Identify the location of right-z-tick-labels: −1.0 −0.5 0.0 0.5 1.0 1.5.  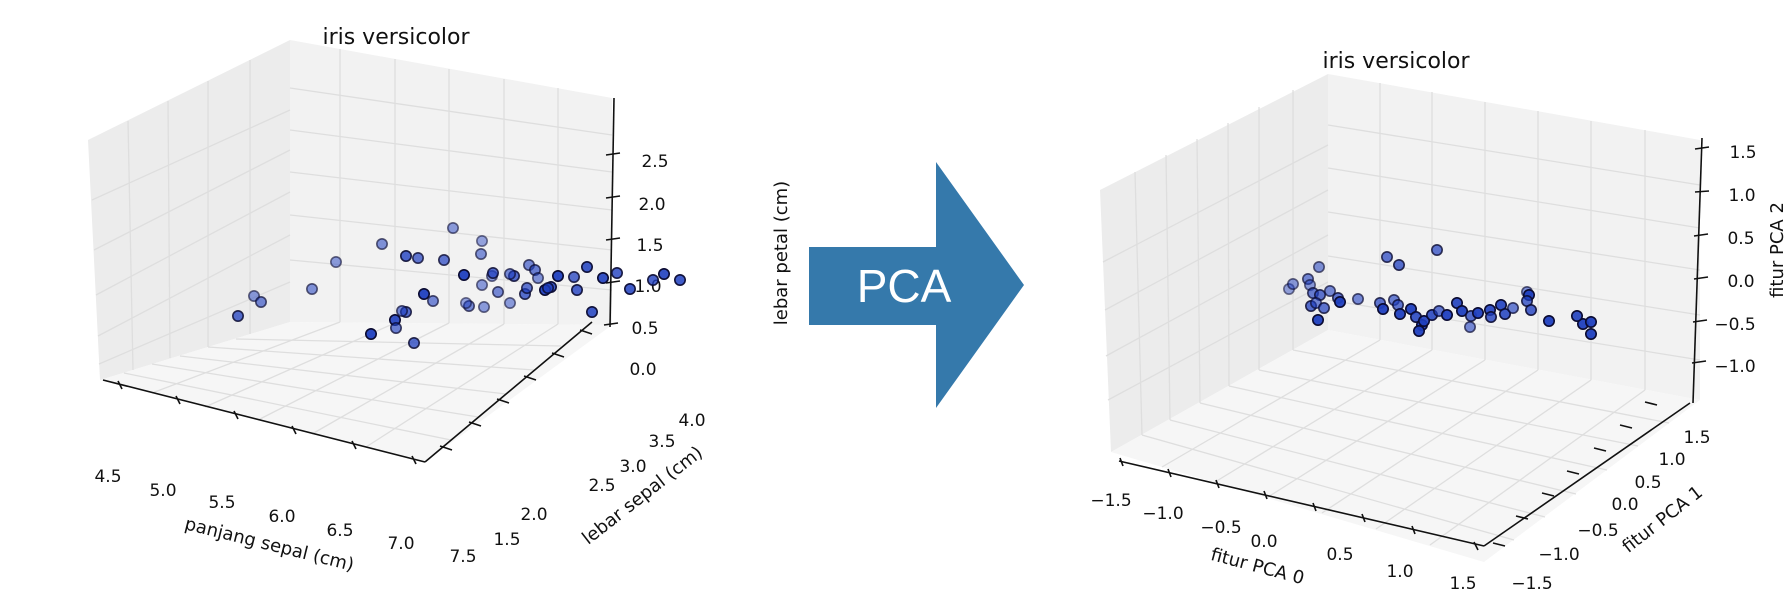
(1735, 260).